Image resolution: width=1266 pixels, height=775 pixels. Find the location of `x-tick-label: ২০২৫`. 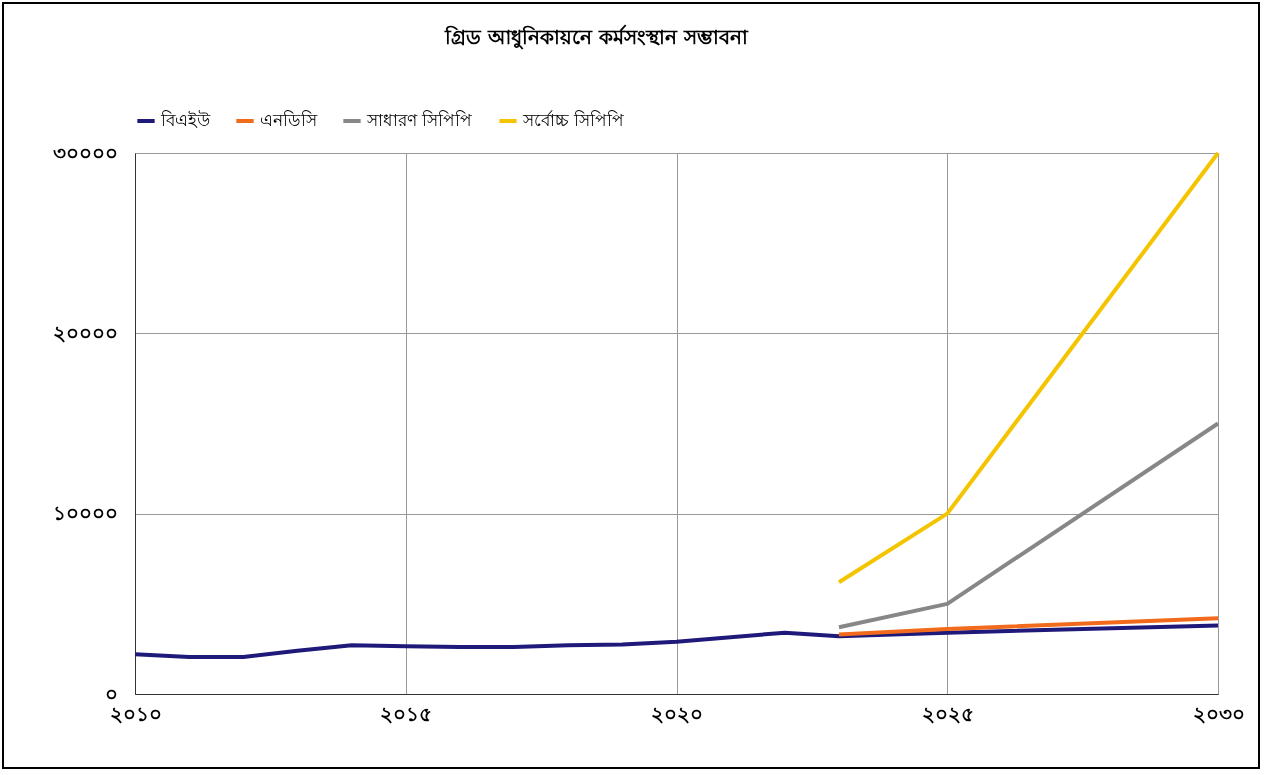

x-tick-label: ২০২৫ is located at coordinates (947, 713).